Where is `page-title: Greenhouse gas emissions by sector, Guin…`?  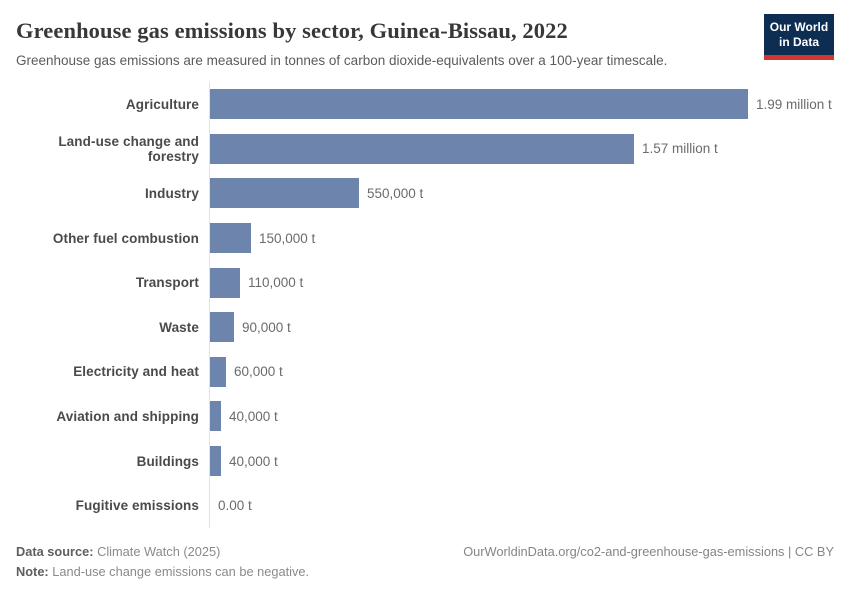 page-title: Greenhouse gas emissions by sector, Guin… is located at coordinates (292, 30).